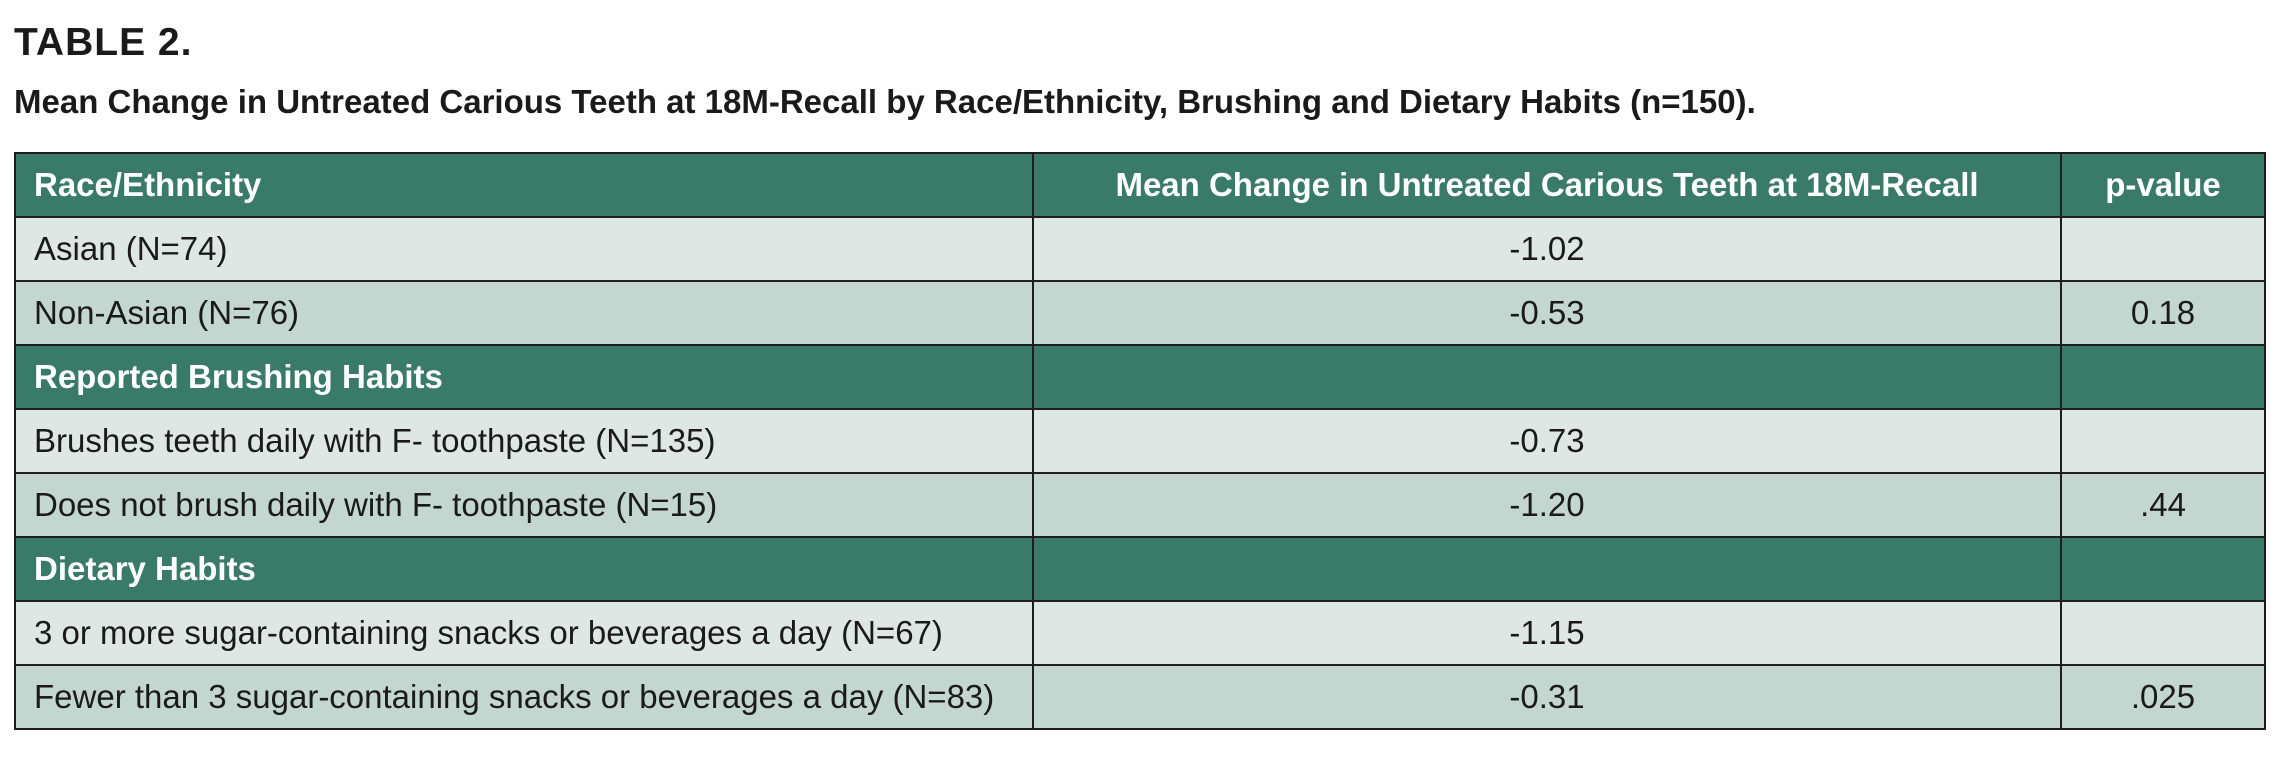  What do you see at coordinates (2163, 697) in the screenshot?
I see `row-p-value: .025` at bounding box center [2163, 697].